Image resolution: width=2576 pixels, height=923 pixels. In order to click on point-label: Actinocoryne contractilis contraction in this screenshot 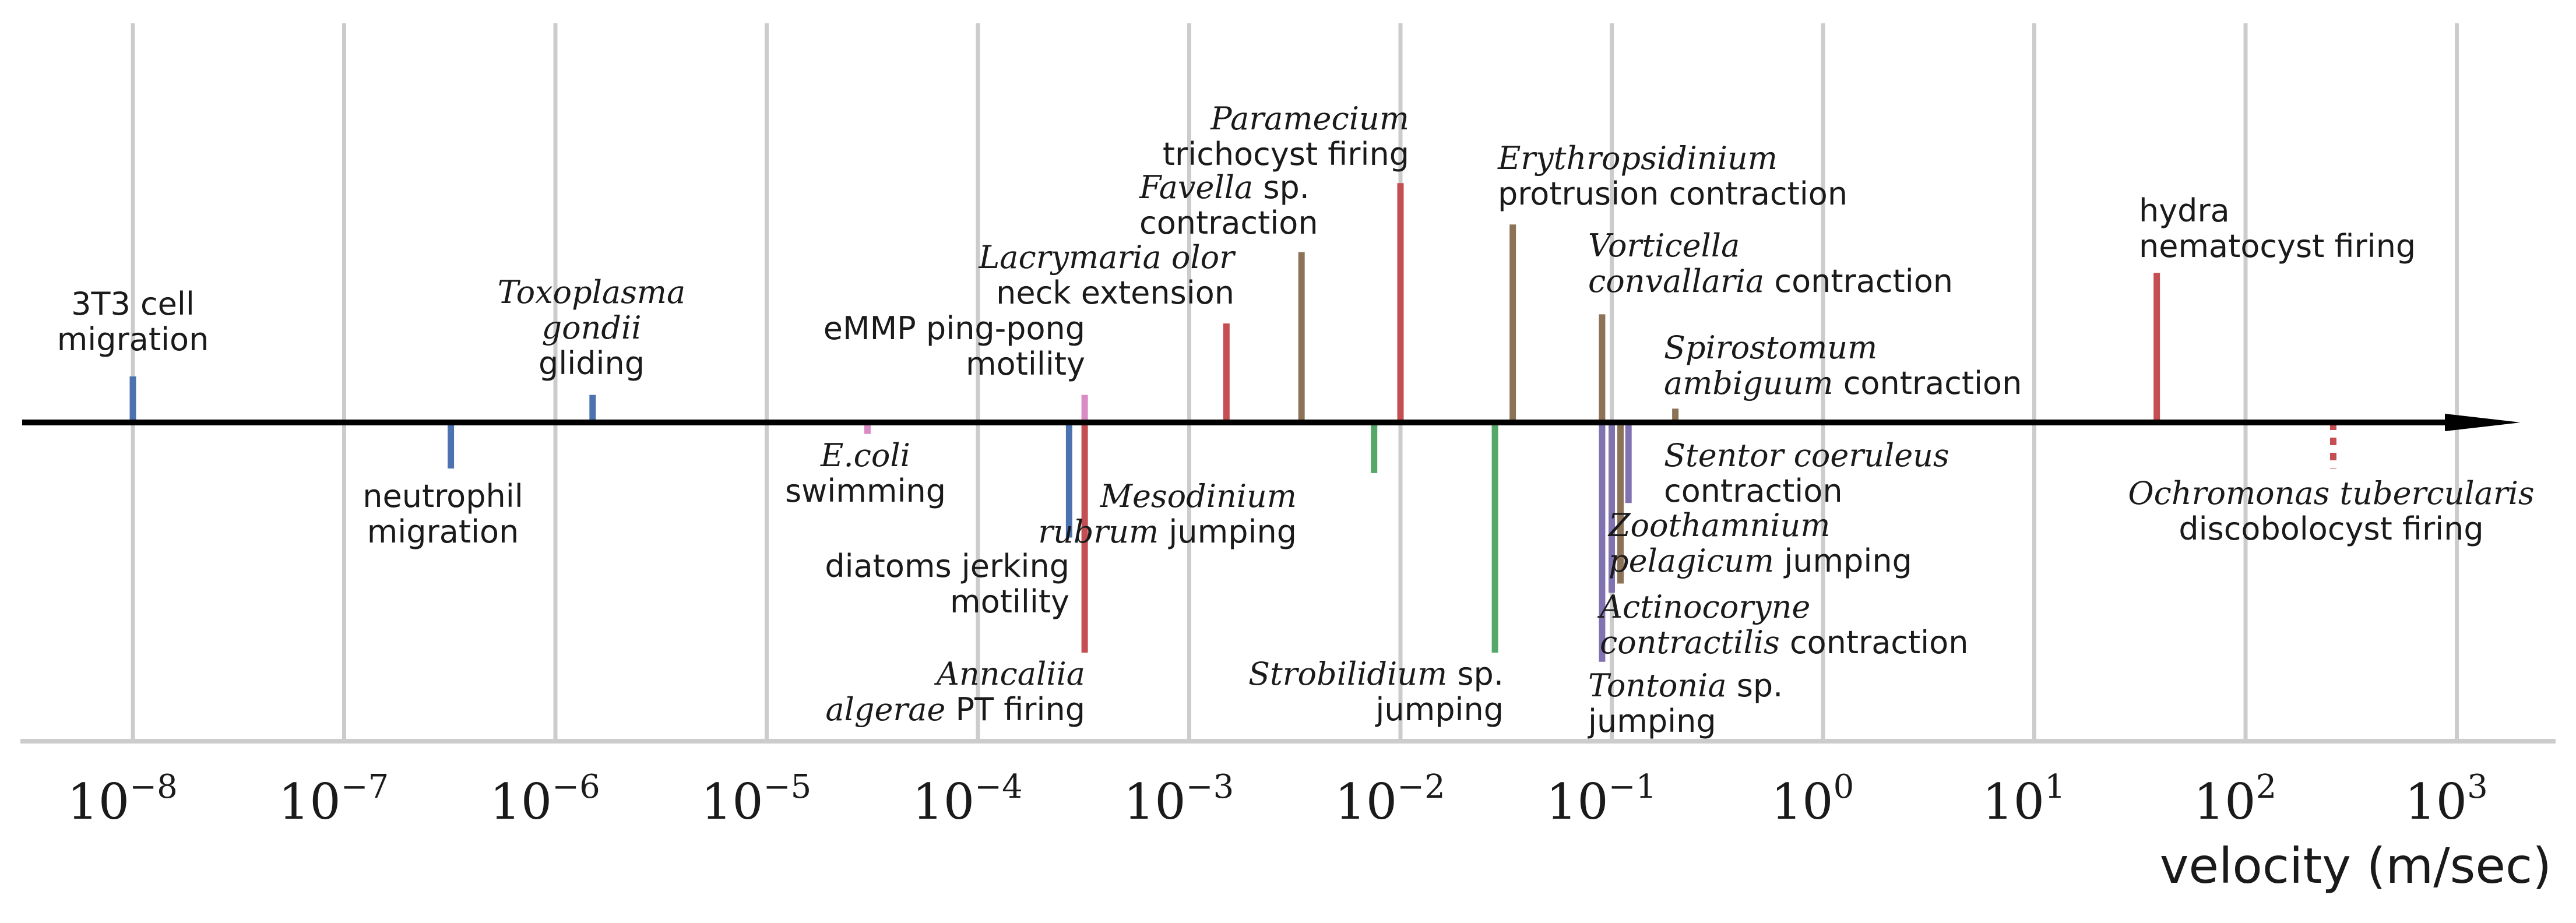, I will do `click(1783, 625)`.